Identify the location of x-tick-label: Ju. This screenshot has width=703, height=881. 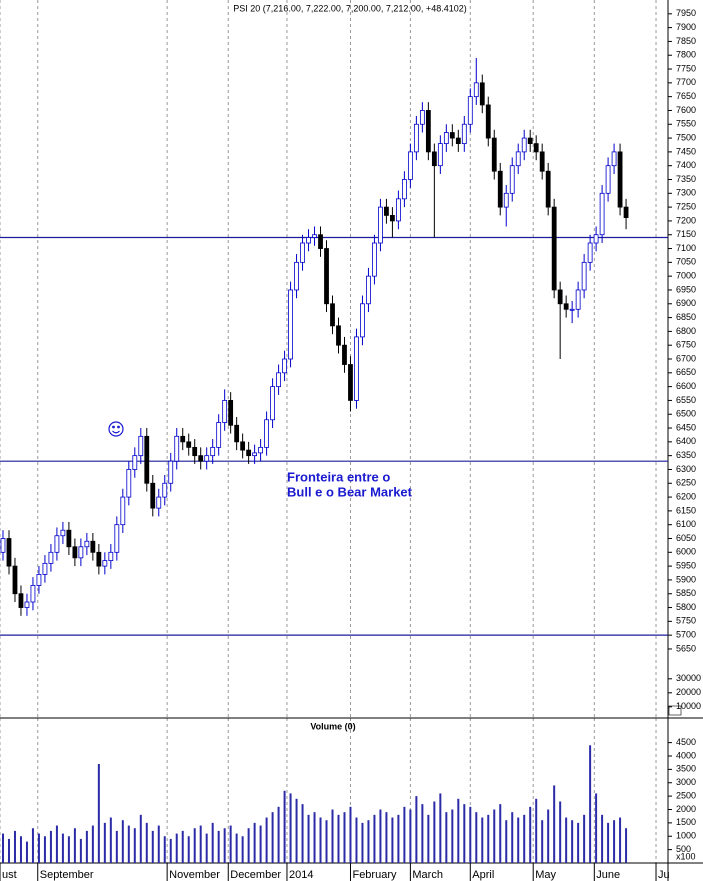
(664, 875).